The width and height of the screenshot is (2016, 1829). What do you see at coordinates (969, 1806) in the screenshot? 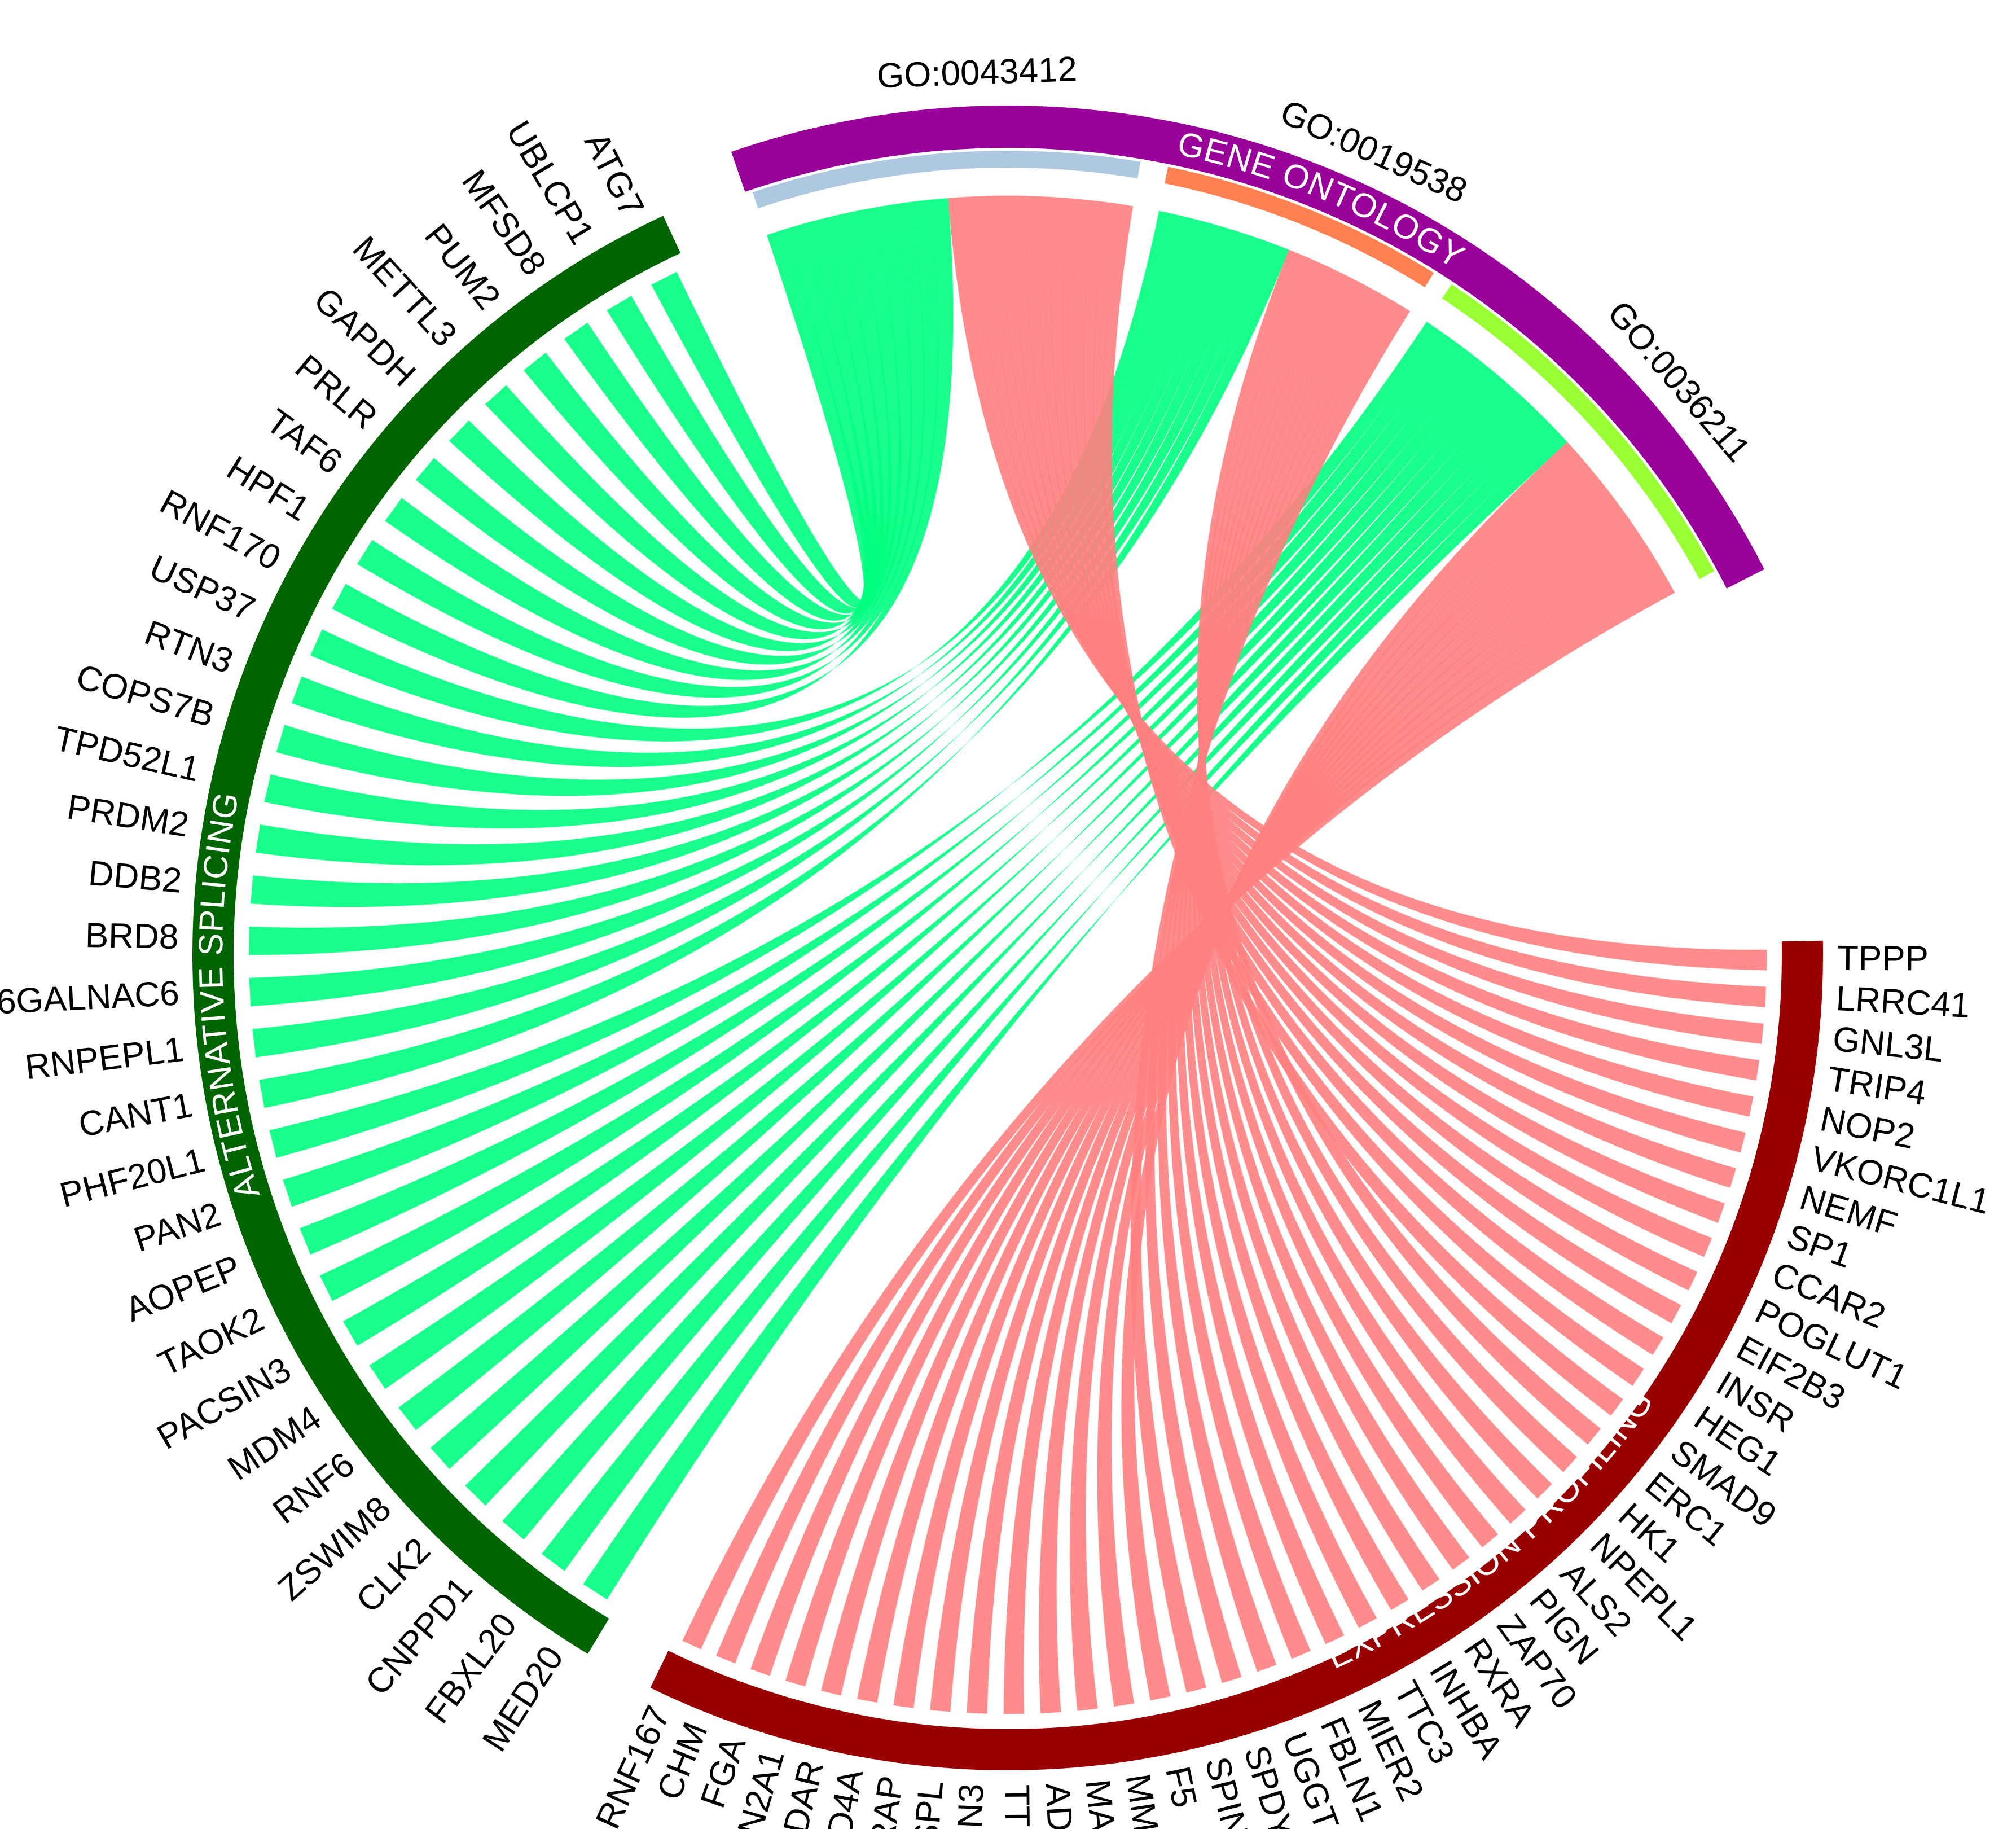
I see `gene-label: NSUN3` at bounding box center [969, 1806].